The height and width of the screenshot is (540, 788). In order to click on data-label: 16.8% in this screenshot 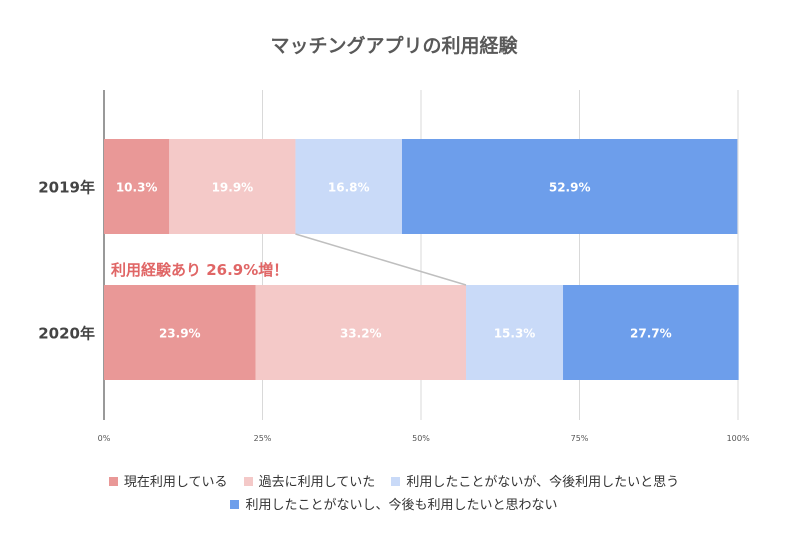, I will do `click(349, 188)`.